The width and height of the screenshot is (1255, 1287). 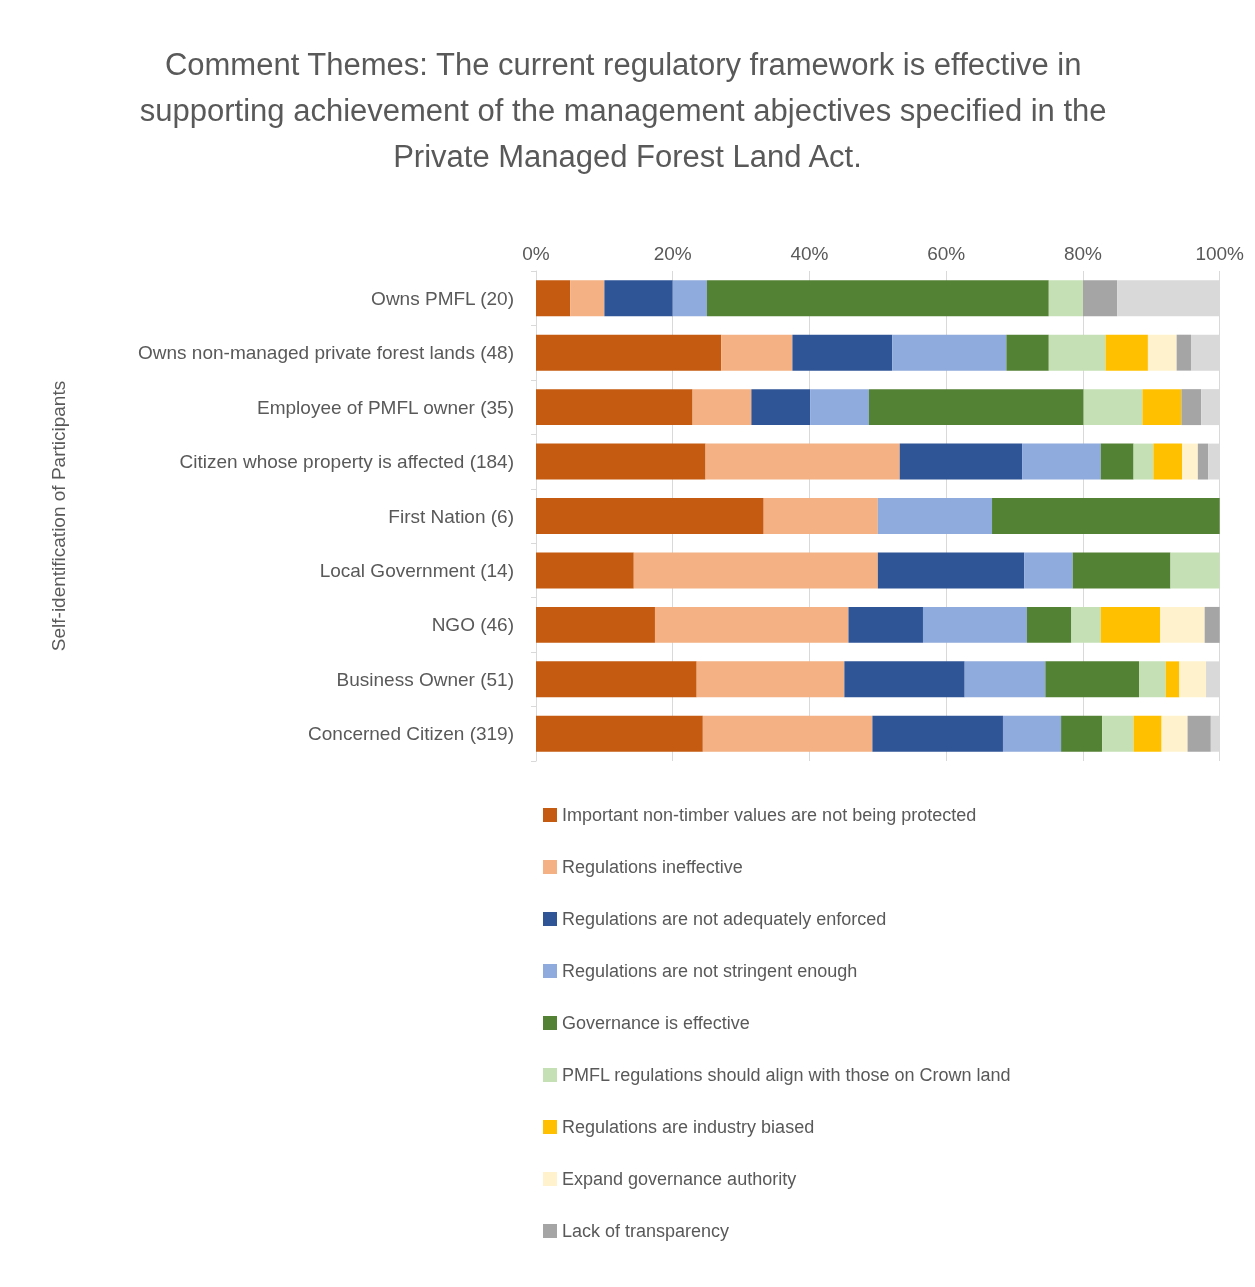 I want to click on x-tick-label: 20%, so click(x=672, y=253).